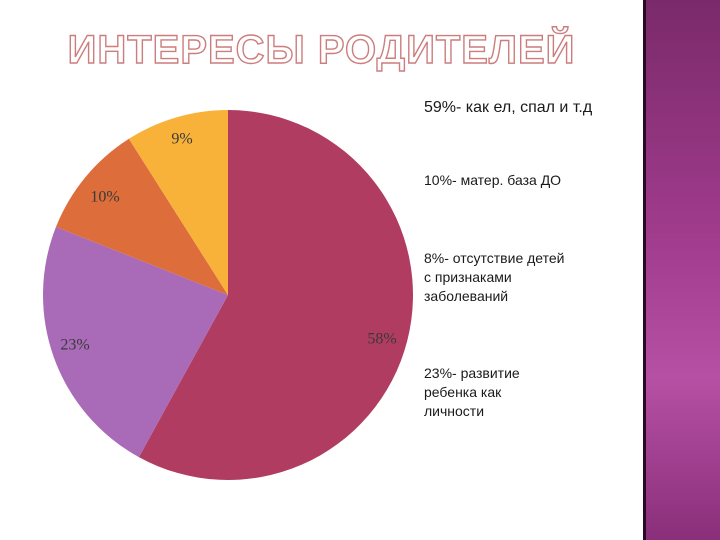 This screenshot has height=540, width=720. What do you see at coordinates (508, 107) in the screenshot?
I see `legend-item-eating-sleeping: 59%- как ел, спал и т.д` at bounding box center [508, 107].